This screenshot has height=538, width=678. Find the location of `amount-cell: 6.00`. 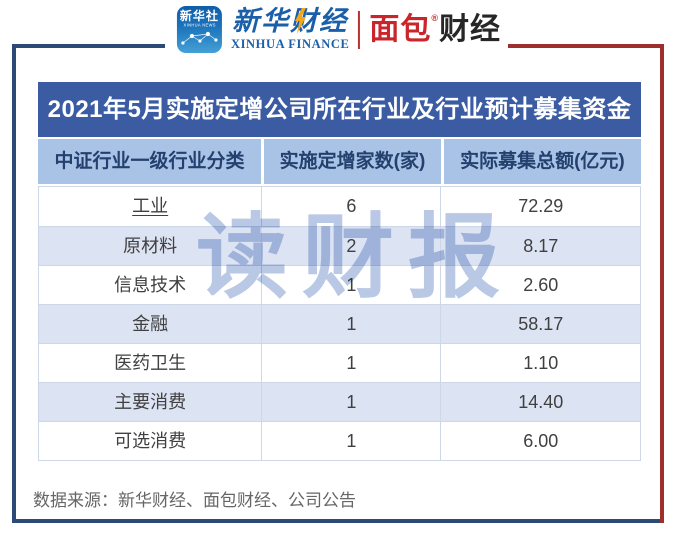

amount-cell: 6.00 is located at coordinates (540, 441).